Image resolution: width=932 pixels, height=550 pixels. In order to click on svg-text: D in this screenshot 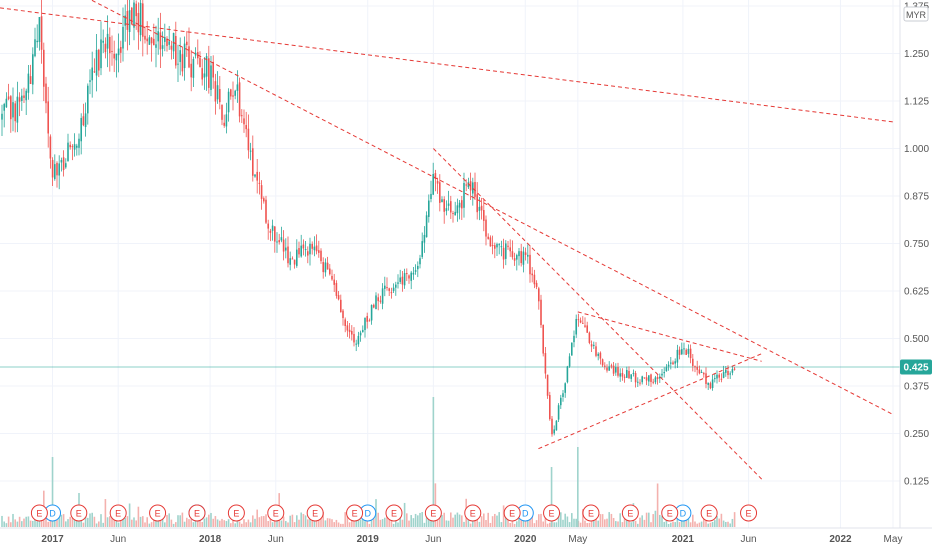, I will do `click(683, 514)`.